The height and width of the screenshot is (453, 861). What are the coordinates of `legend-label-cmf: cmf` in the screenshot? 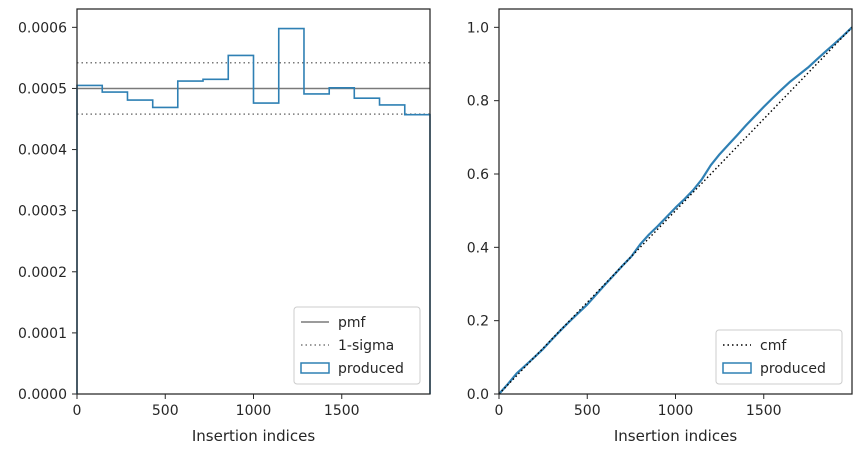 It's located at (773, 346).